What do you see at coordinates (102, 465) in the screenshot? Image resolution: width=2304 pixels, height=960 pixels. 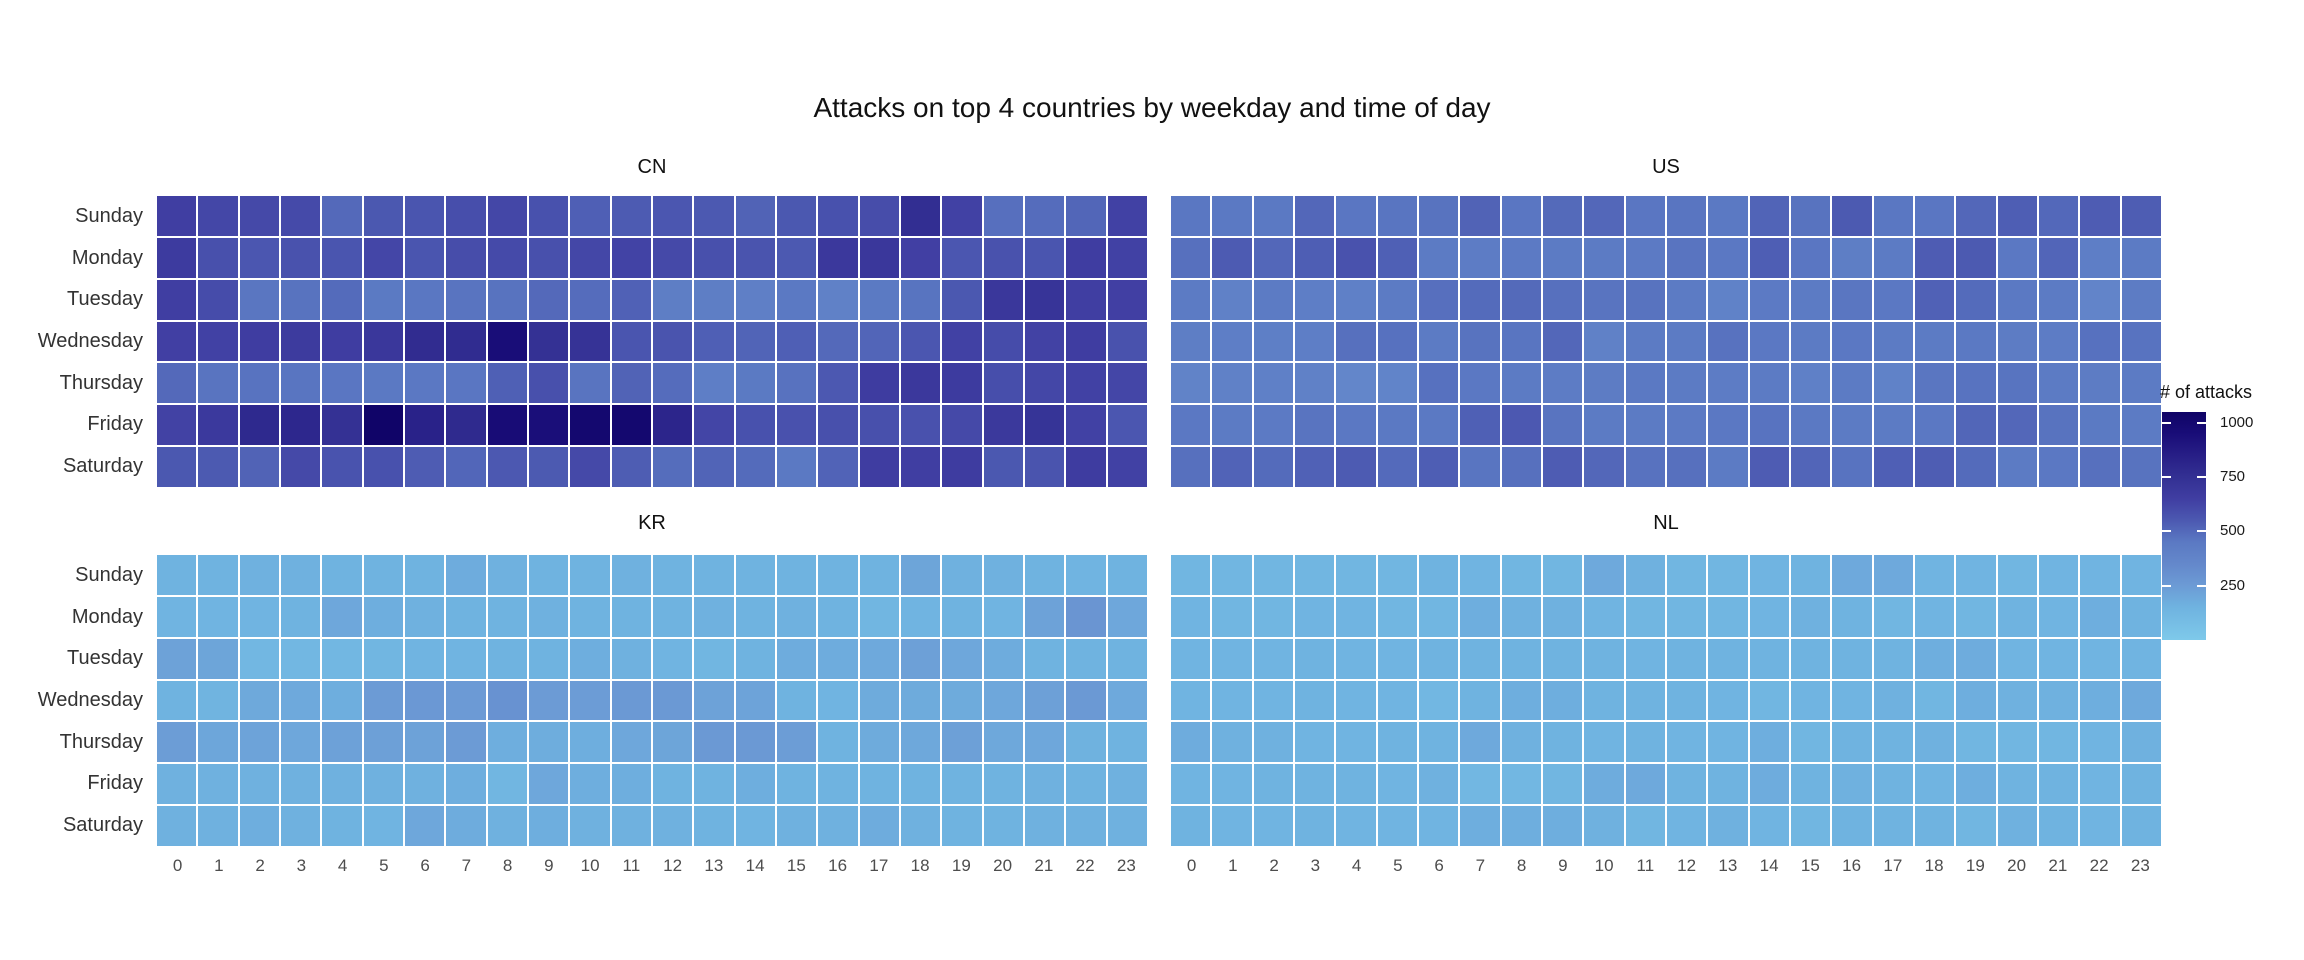 I see `weekday-label: Saturday` at bounding box center [102, 465].